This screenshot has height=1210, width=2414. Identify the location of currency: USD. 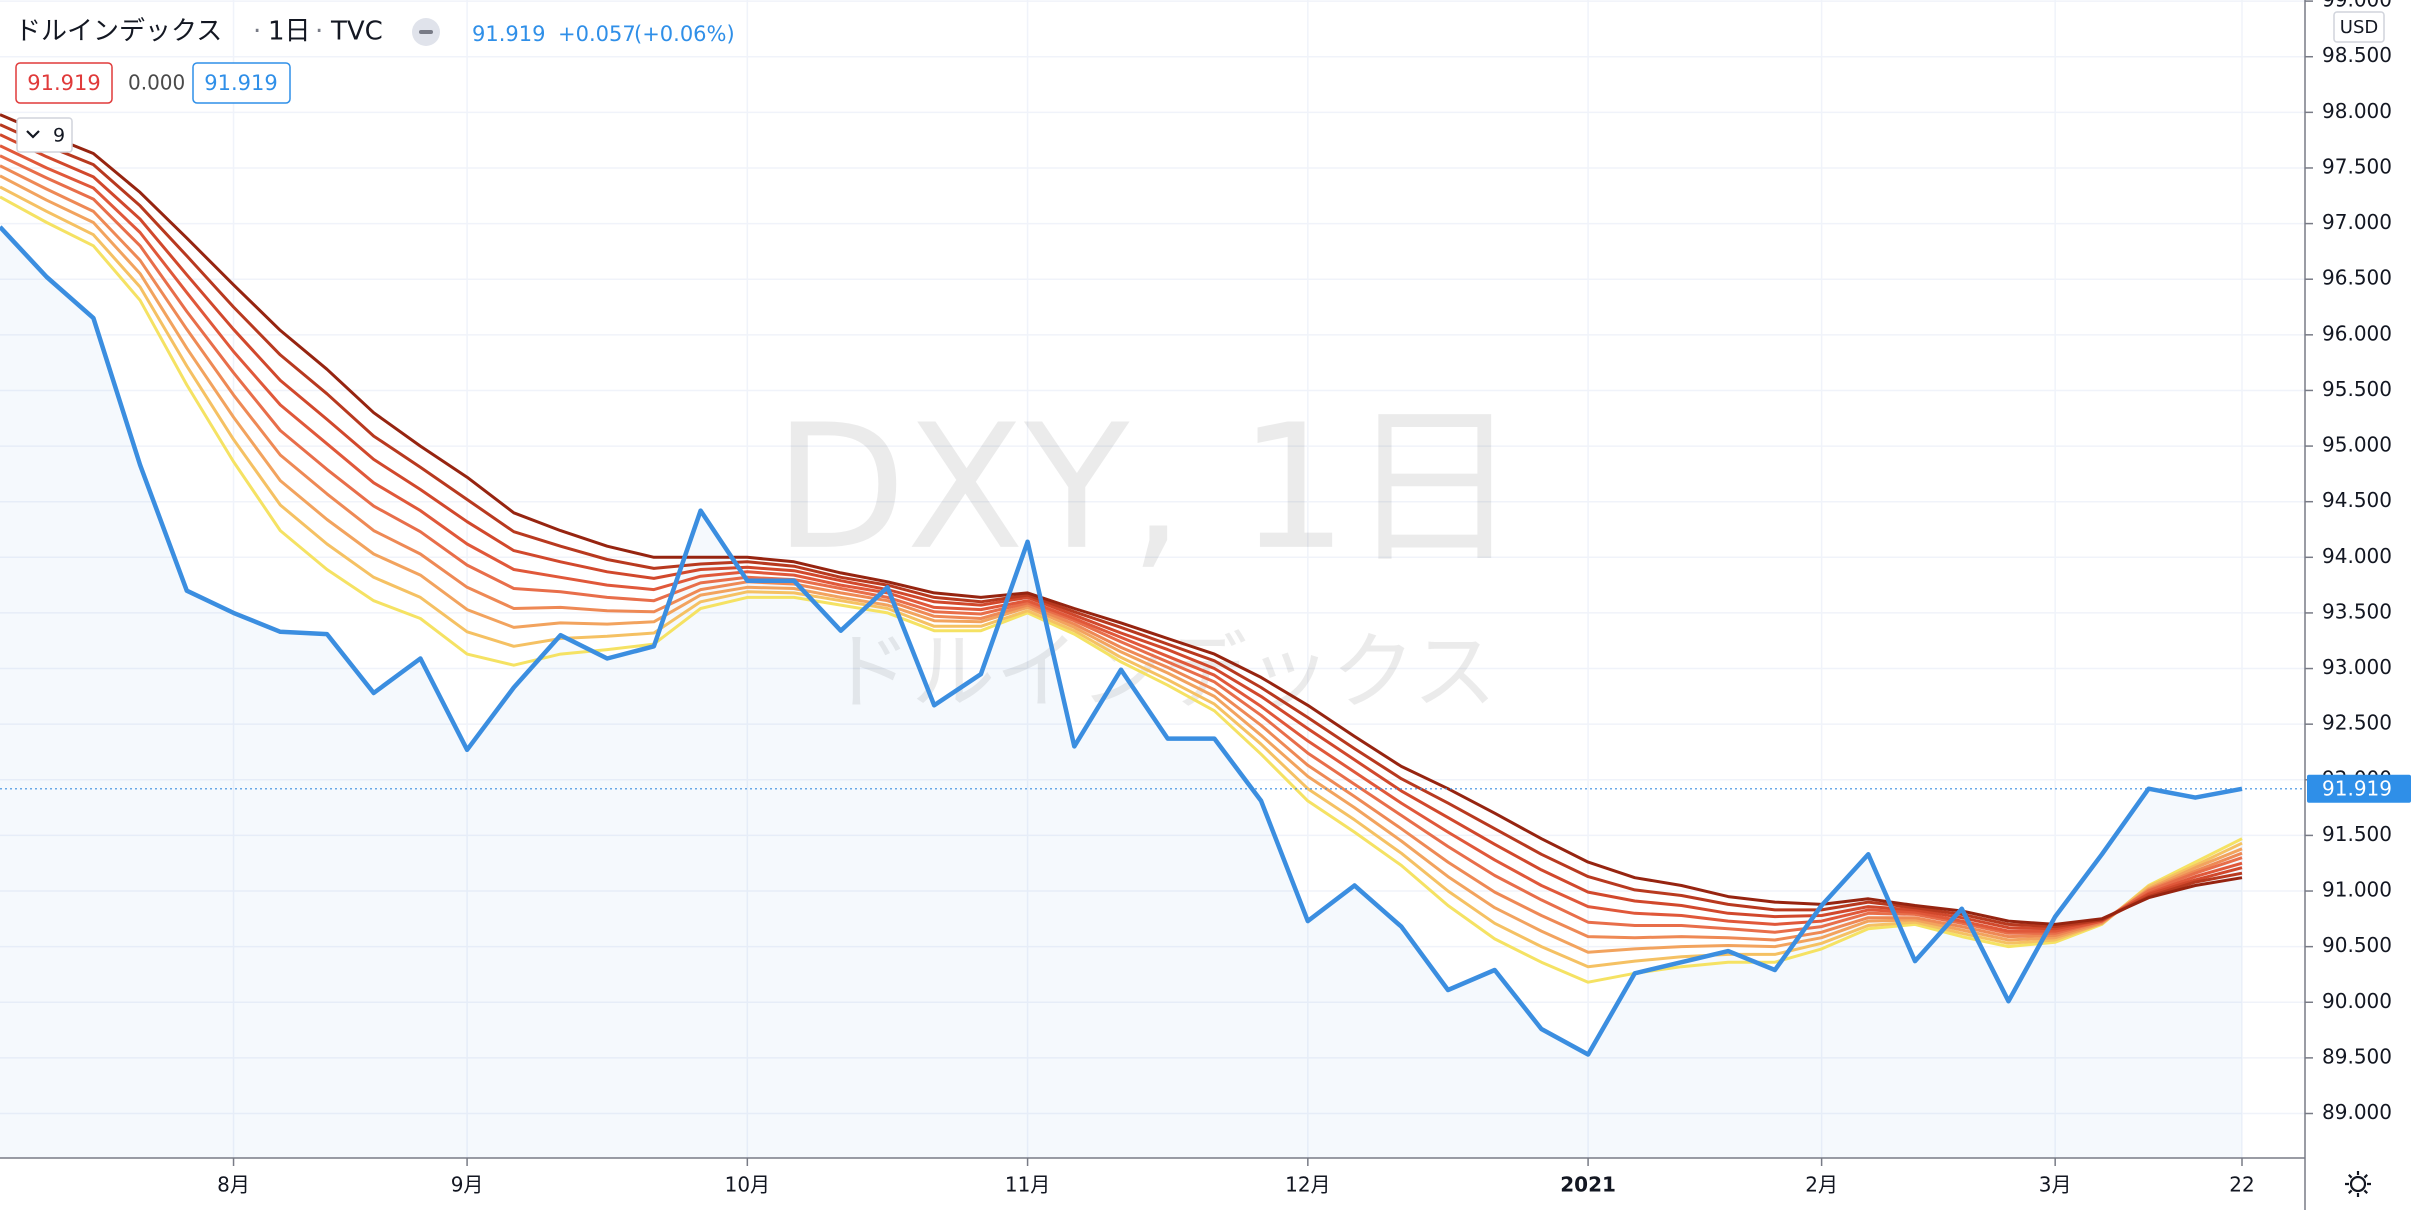
(2359, 27).